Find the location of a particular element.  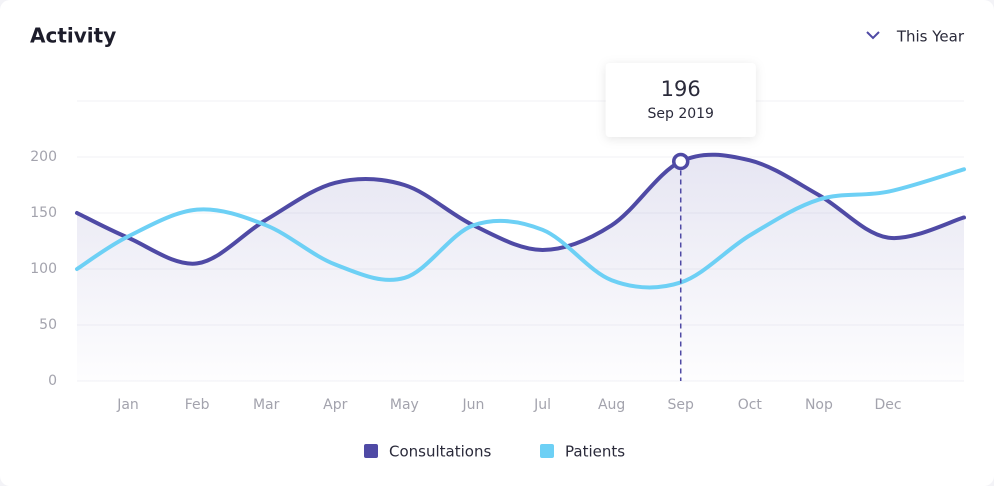

x-tick-label: Jan is located at coordinates (127, 405).